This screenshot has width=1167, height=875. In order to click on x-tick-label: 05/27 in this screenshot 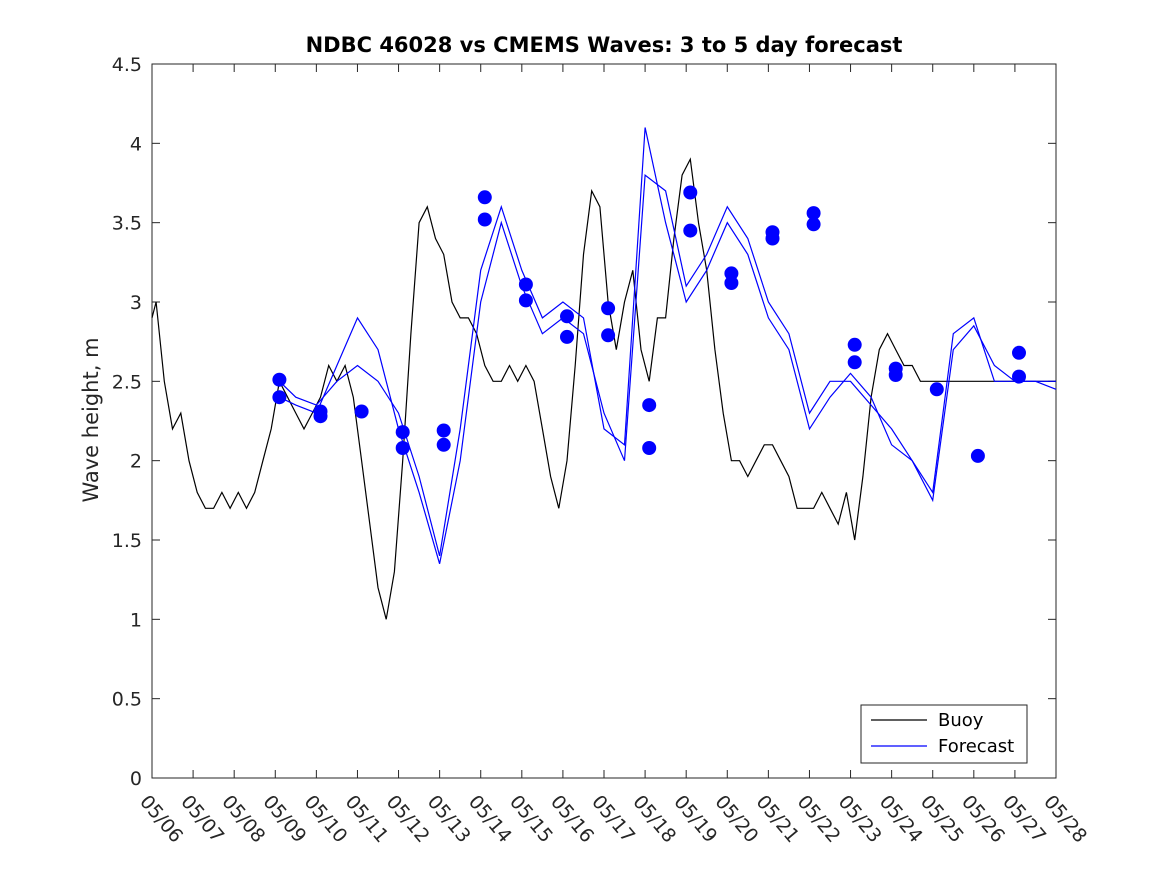, I will do `click(1024, 819)`.